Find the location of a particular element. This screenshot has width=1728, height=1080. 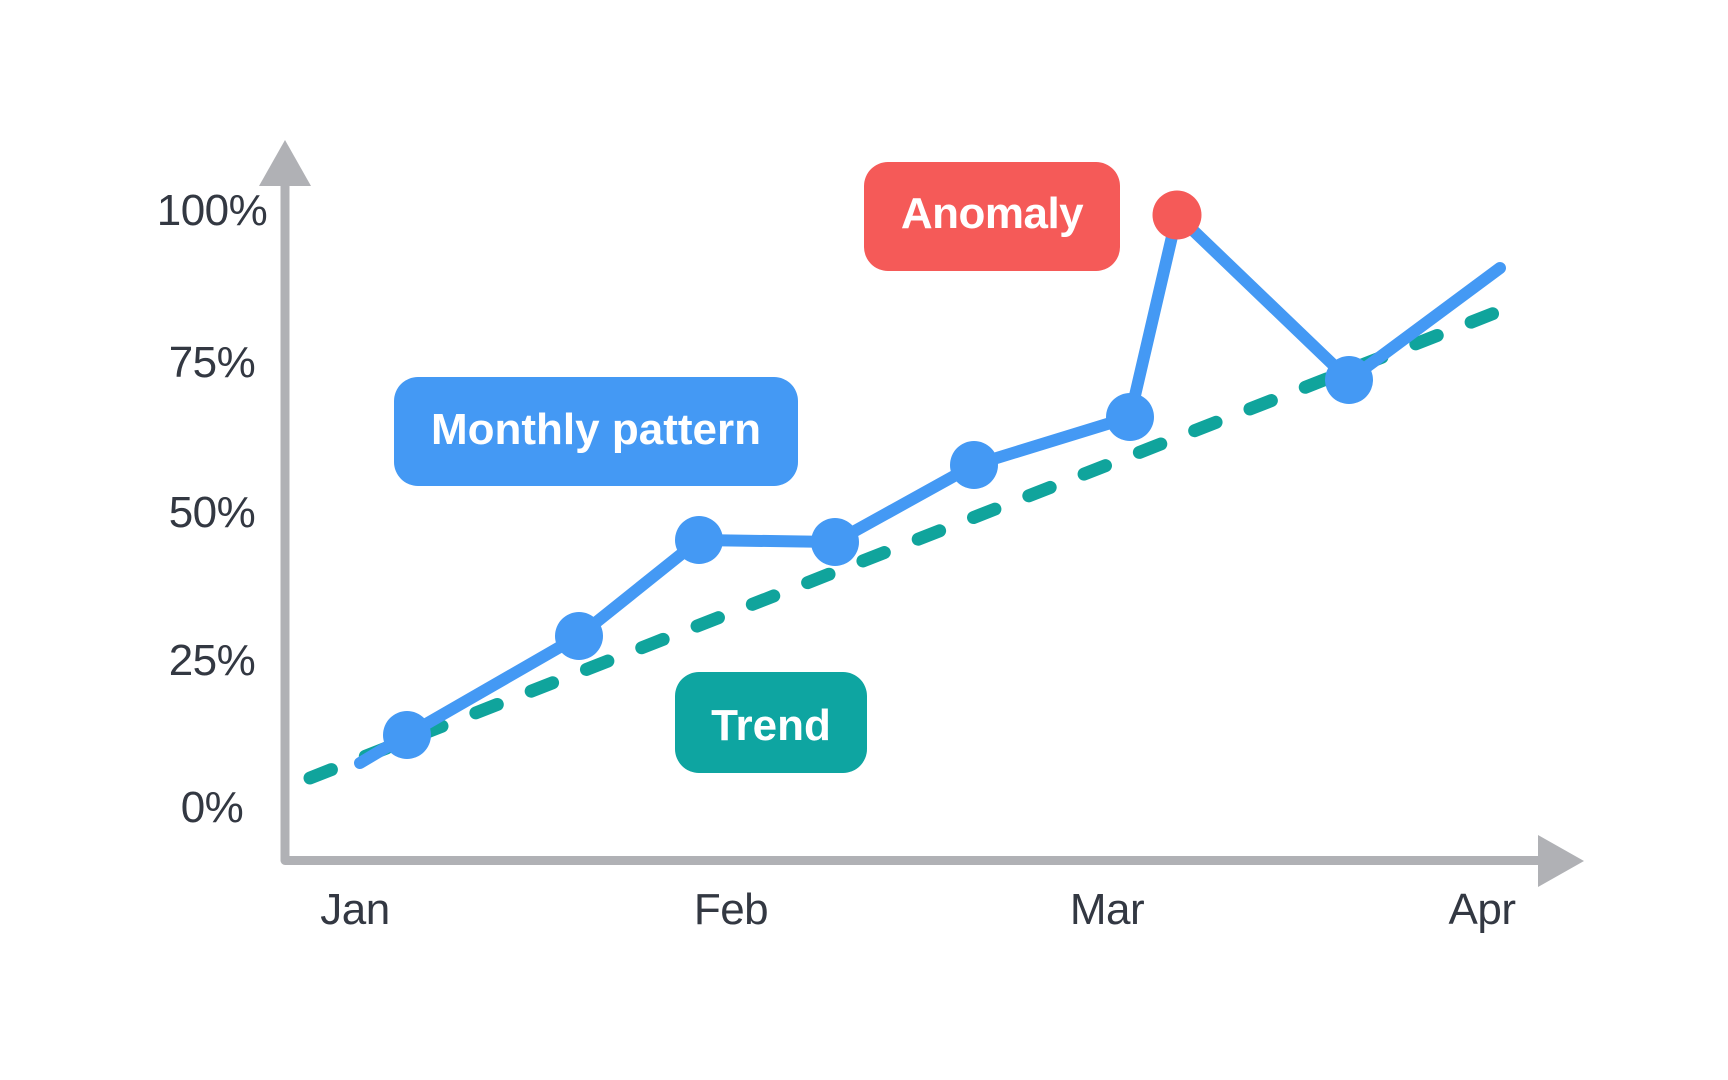

svg-text: Monthly pattern is located at coordinates (596, 429).